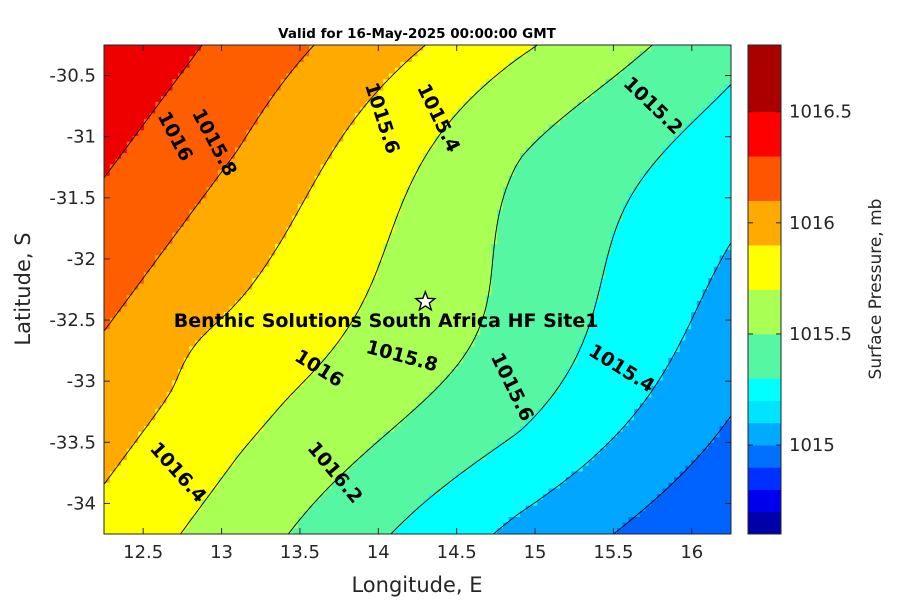 Image resolution: width=900 pixels, height=600 pixels. What do you see at coordinates (613, 552) in the screenshot?
I see `x-tick-label: 15.5` at bounding box center [613, 552].